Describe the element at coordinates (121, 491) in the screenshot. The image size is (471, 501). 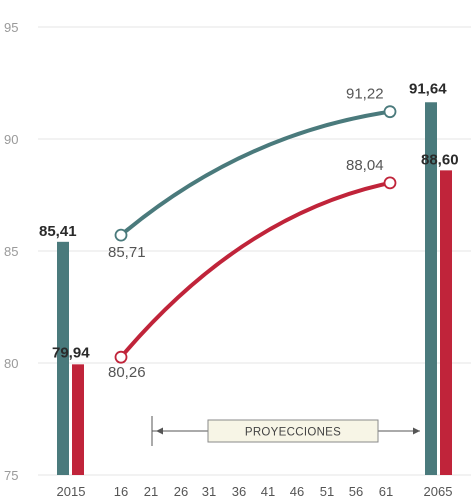
I see `x-tick-label: 16` at that location.